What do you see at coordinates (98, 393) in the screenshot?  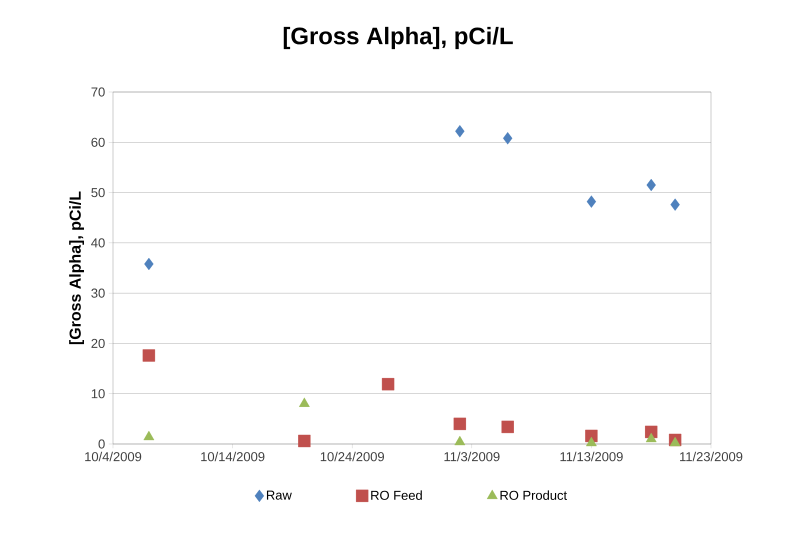 I see `y-tick-label: 10` at bounding box center [98, 393].